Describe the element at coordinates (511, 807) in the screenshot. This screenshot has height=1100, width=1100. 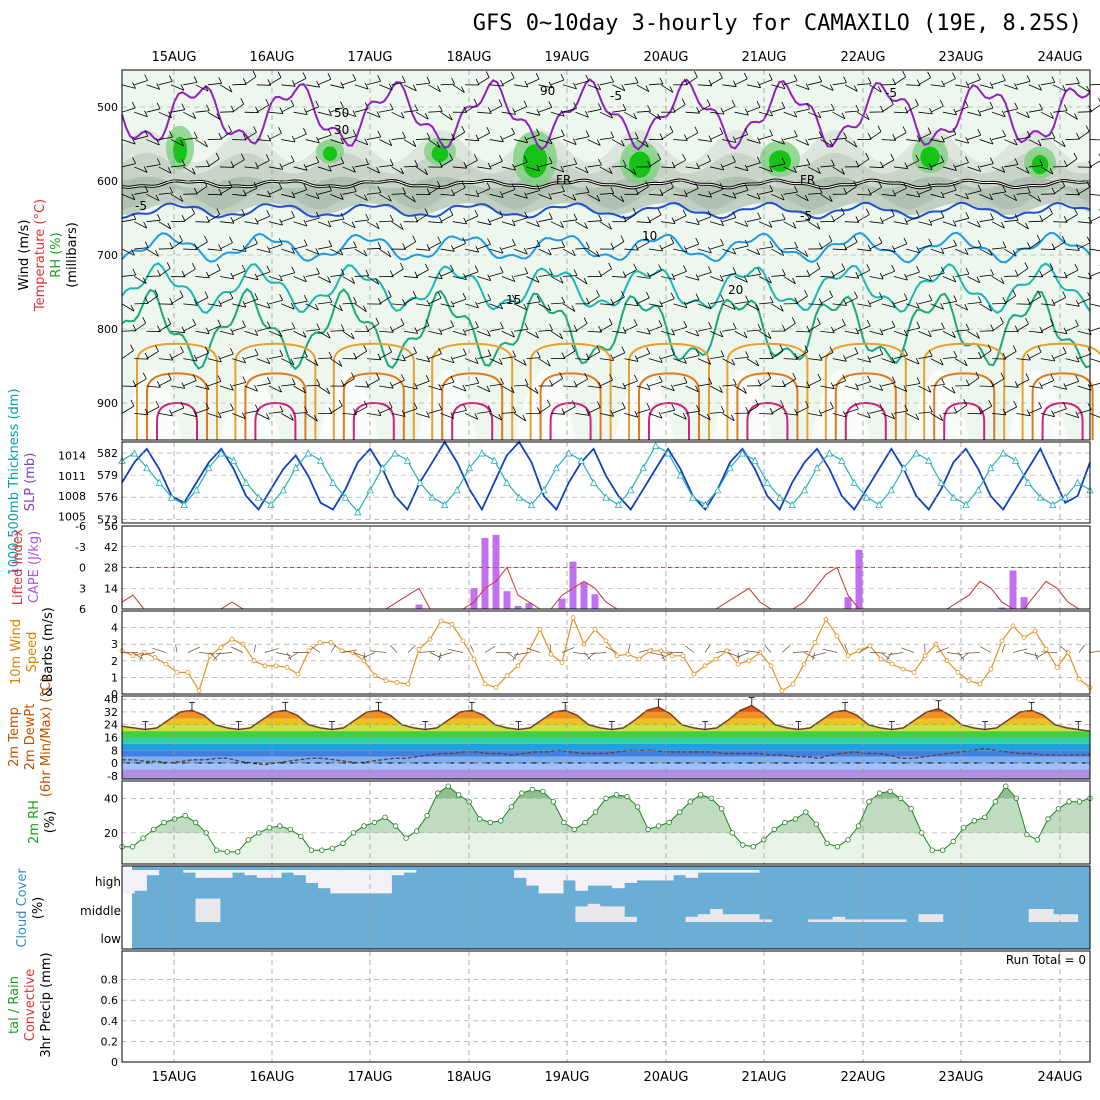
I see `rh2m-point` at that location.